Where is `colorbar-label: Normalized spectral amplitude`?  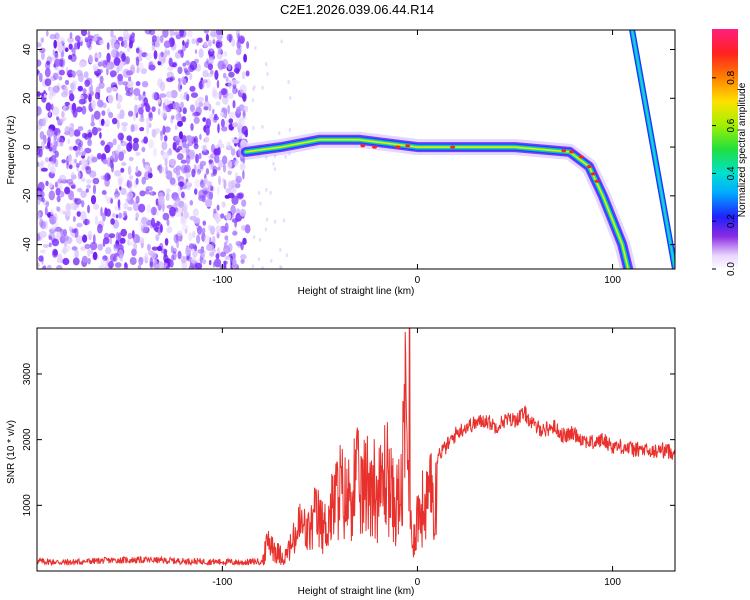
colorbar-label: Normalized spectral amplitude is located at coordinates (742, 149).